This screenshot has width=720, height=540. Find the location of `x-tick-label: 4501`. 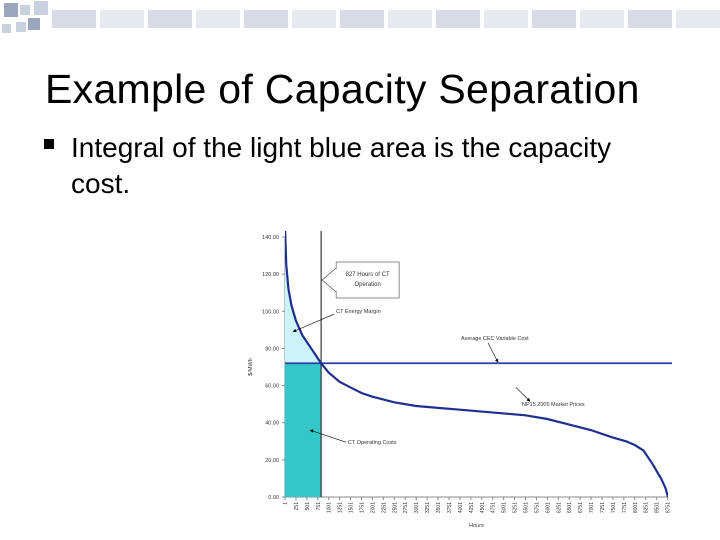

x-tick-label: 4501 is located at coordinates (483, 507).